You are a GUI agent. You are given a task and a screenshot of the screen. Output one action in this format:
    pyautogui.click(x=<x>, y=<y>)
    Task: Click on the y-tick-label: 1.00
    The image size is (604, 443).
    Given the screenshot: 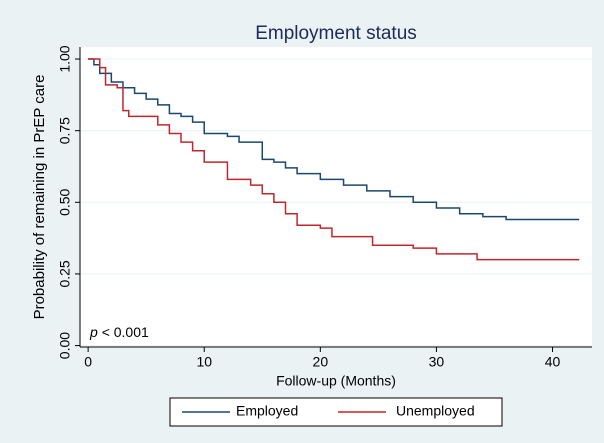 What is the action you would take?
    pyautogui.click(x=65, y=58)
    